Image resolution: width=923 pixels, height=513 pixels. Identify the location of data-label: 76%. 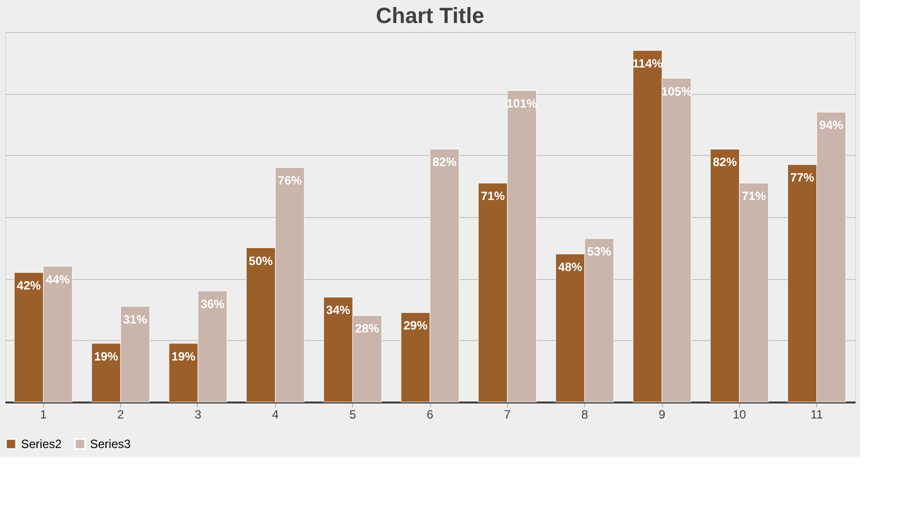
(290, 181).